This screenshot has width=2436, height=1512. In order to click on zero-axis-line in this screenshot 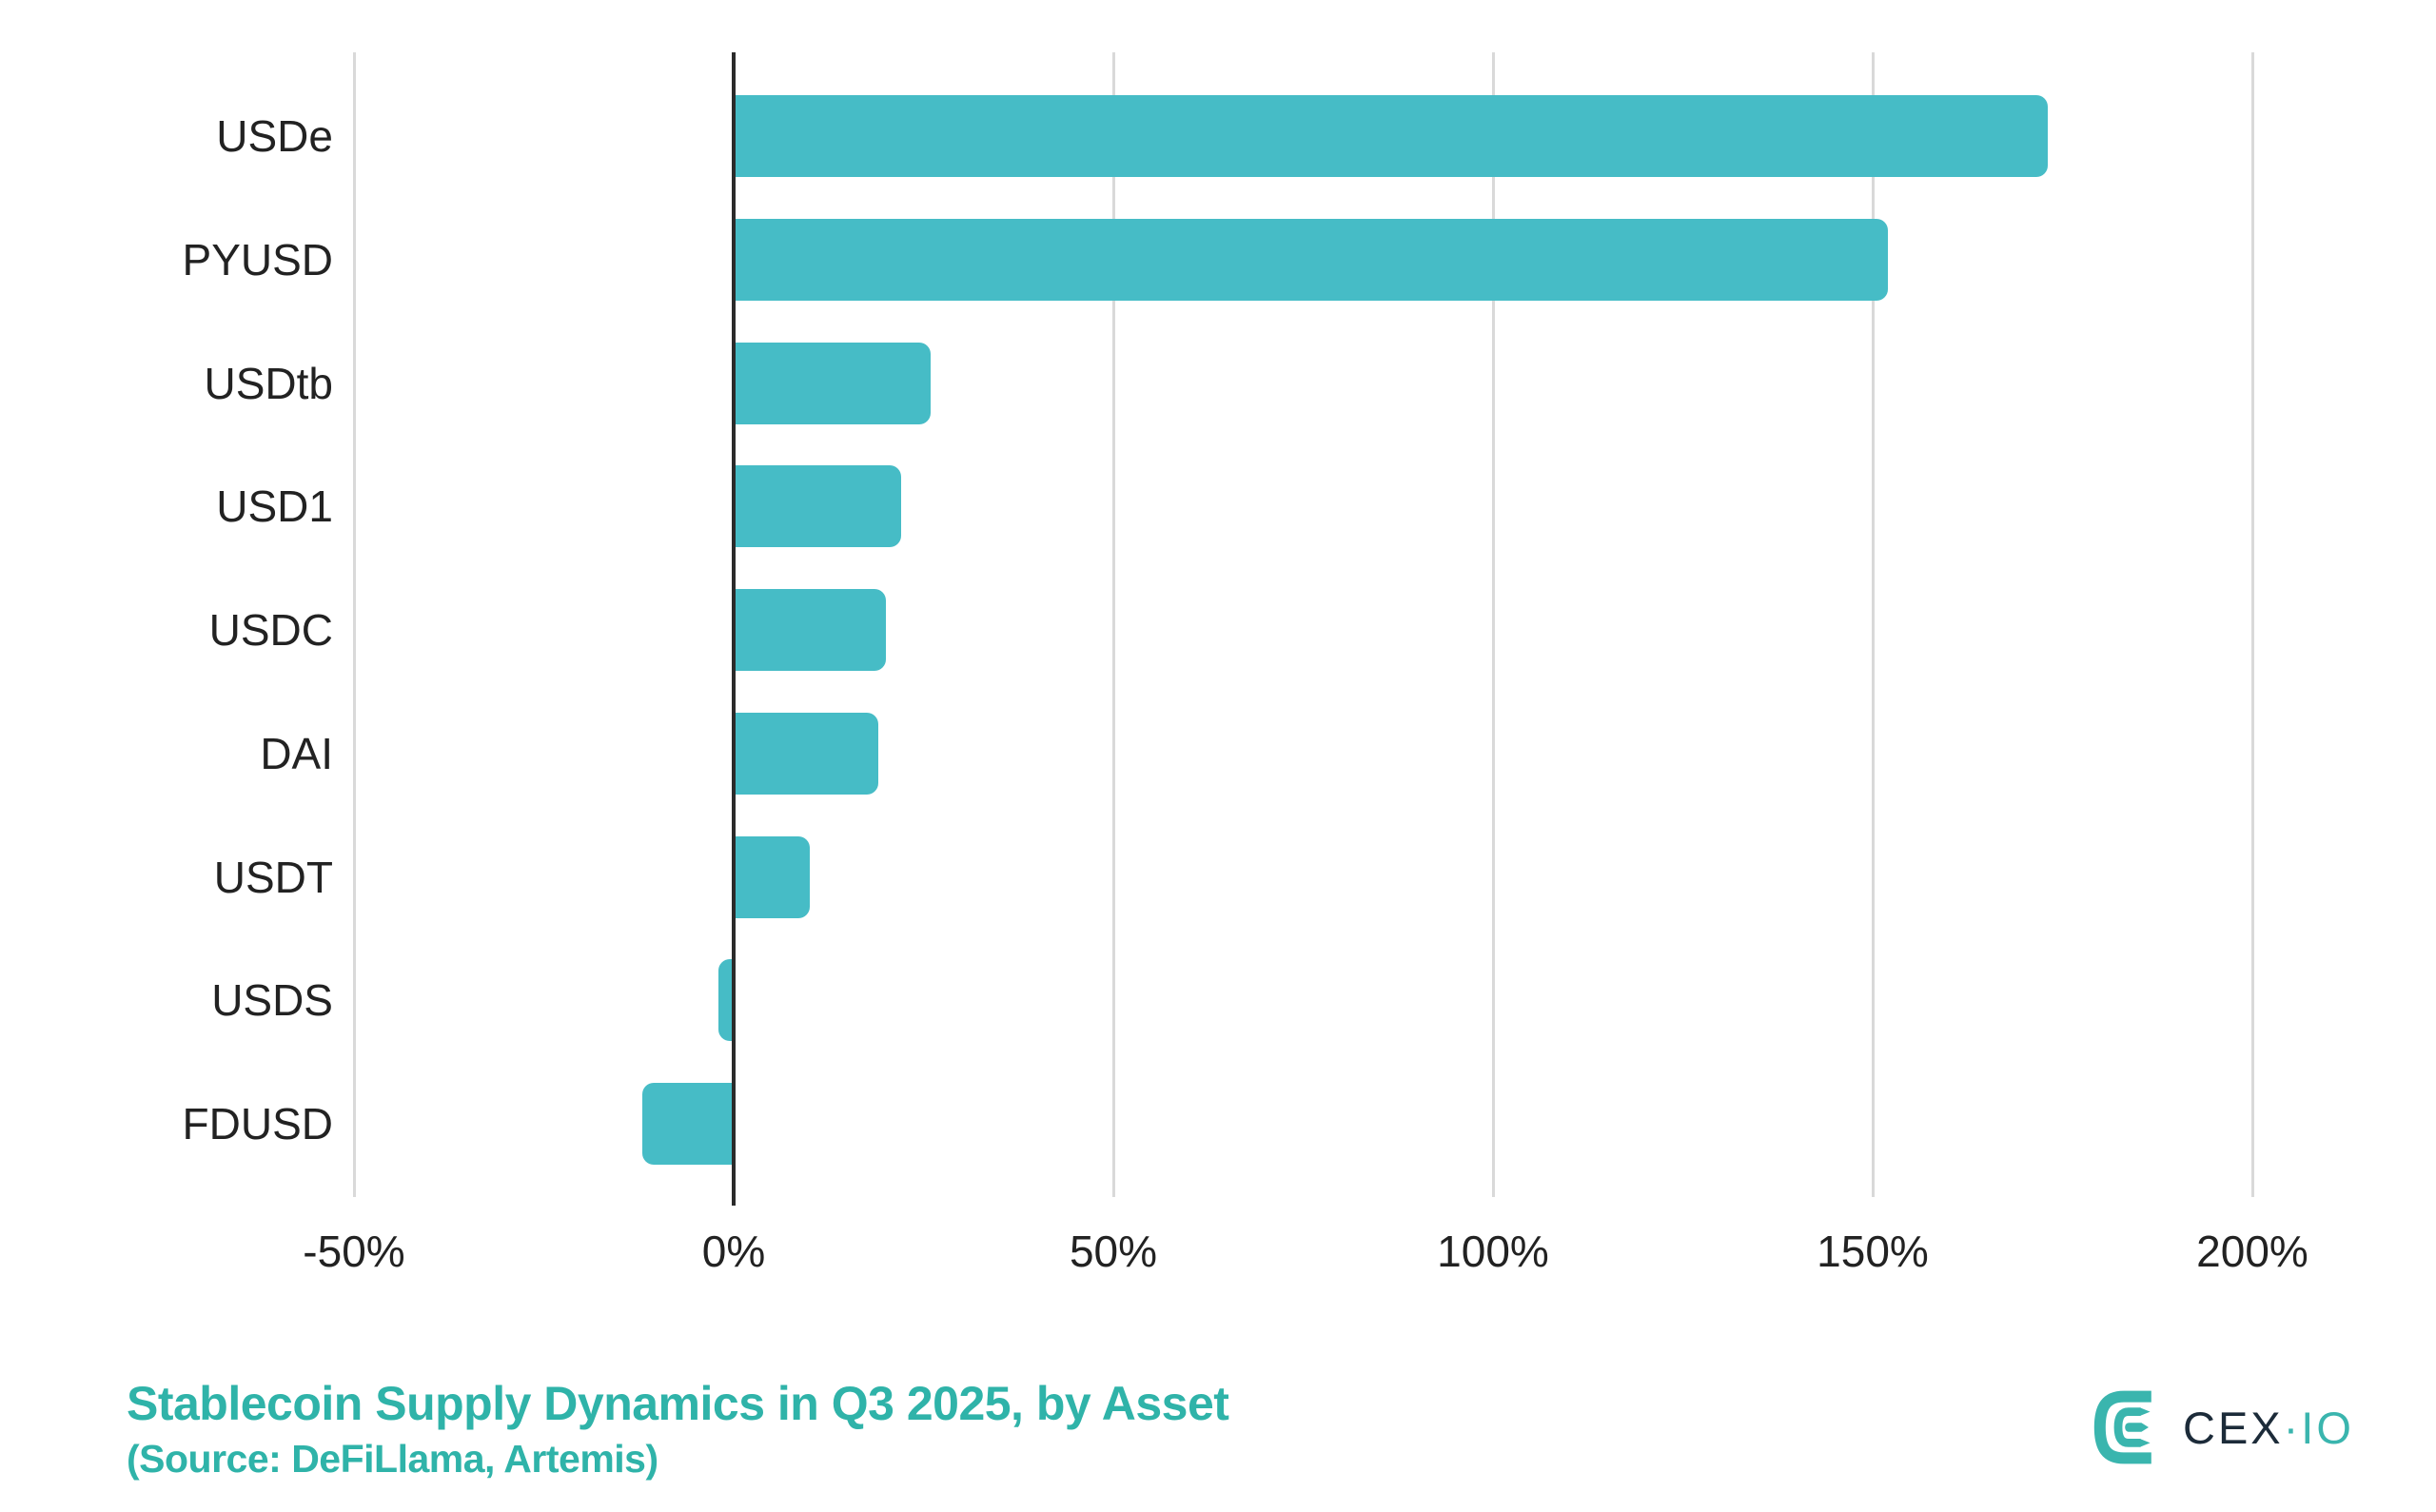, I will do `click(734, 629)`.